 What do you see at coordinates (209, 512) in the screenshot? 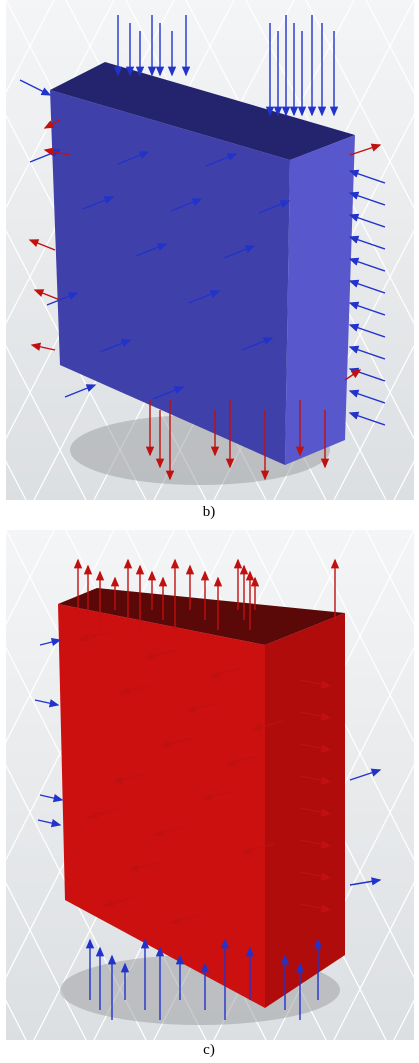
I see `caption: b)` at bounding box center [209, 512].